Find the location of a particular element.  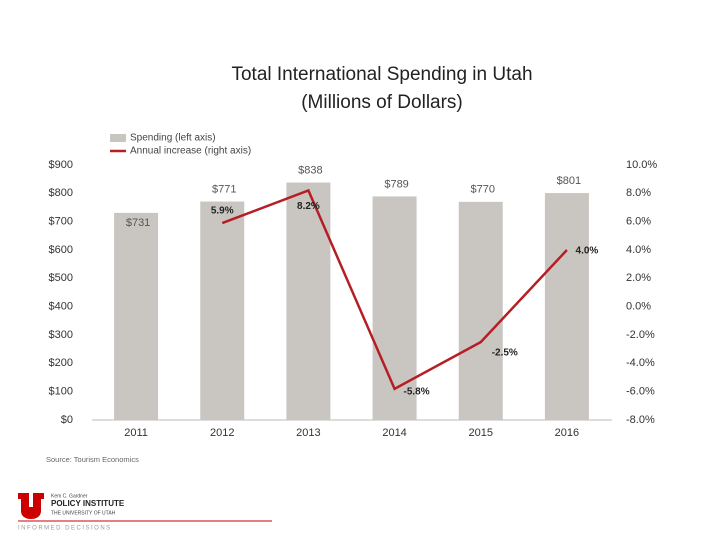

line-value-label: -2.5% is located at coordinates (505, 353).